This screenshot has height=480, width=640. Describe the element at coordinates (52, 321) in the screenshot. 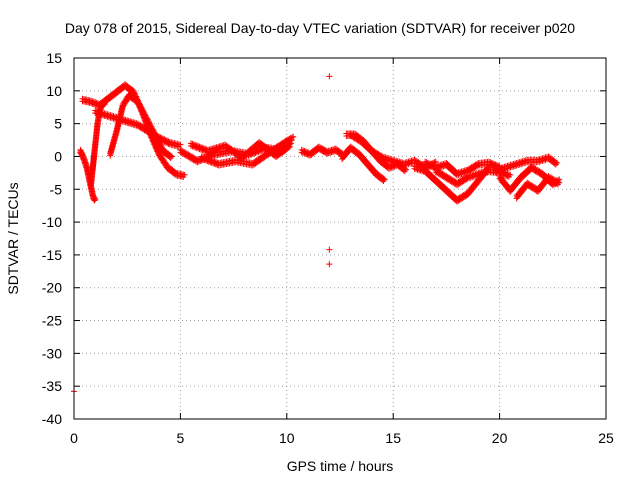

I see `y-tick-label: -25` at that location.